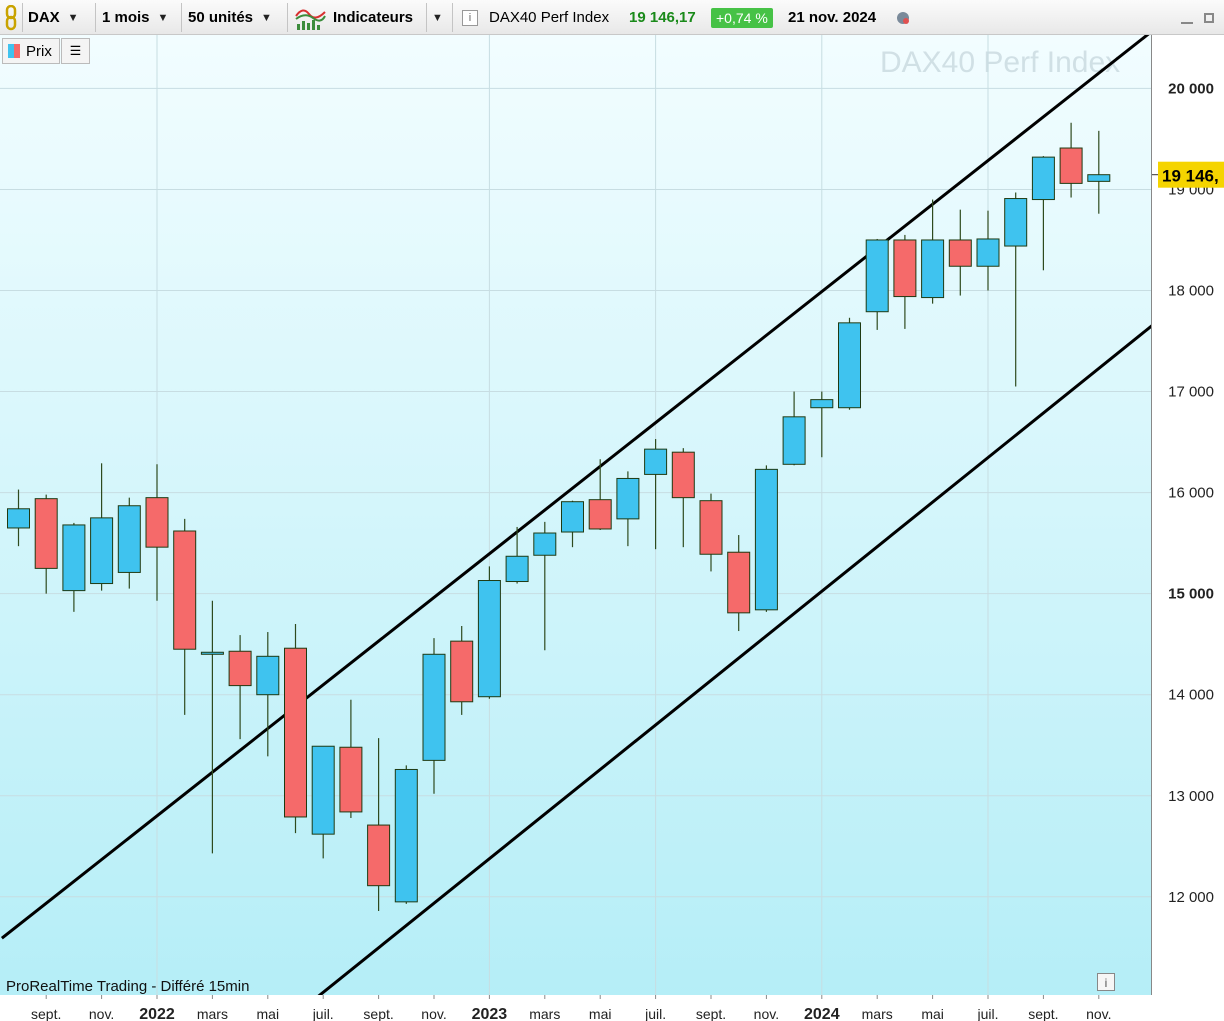 Image resolution: width=1224 pixels, height=1021 pixels. I want to click on y-tick-label: 12 000, so click(1191, 897).